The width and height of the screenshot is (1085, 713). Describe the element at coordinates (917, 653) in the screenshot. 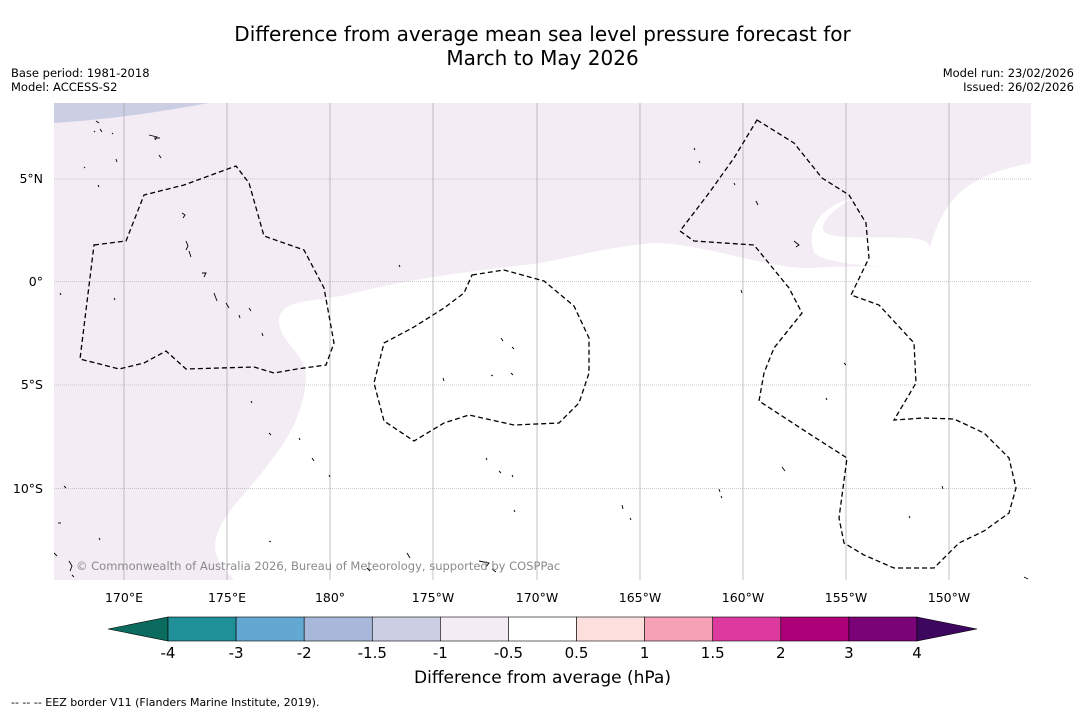

I see `colorbar-tick-label: 4` at that location.